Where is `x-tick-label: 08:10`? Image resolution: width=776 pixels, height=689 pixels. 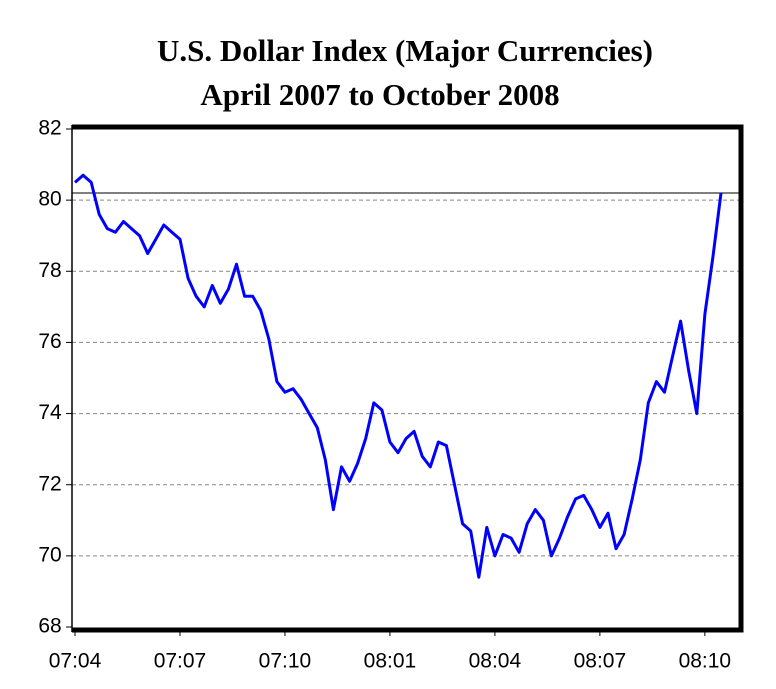
x-tick-label: 08:10 is located at coordinates (705, 661).